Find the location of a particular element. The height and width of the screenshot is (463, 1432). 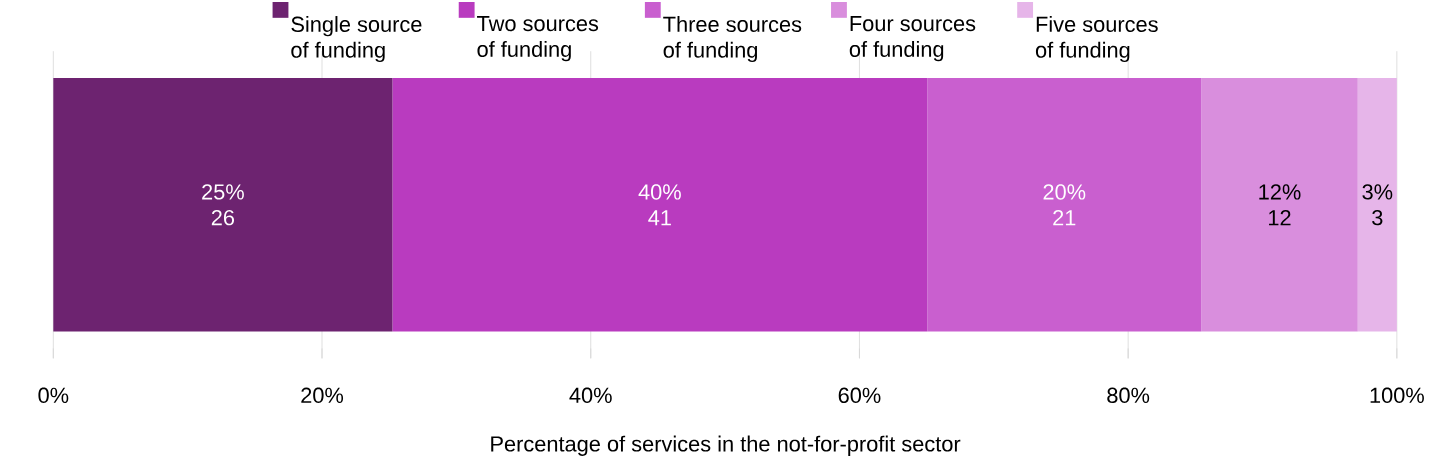

data-label: 3% 3 is located at coordinates (1377, 205).